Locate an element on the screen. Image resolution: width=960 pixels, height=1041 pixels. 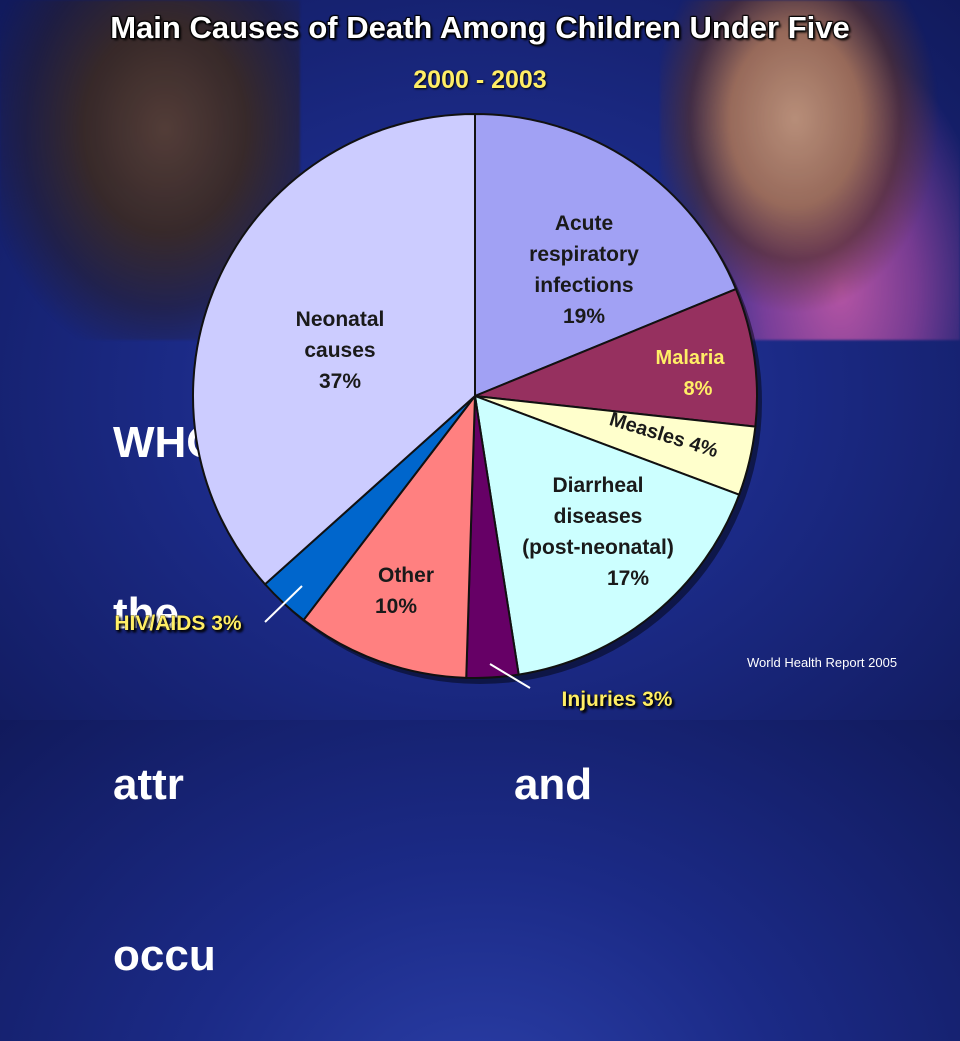
slice-label-line: causes is located at coordinates (339, 350).